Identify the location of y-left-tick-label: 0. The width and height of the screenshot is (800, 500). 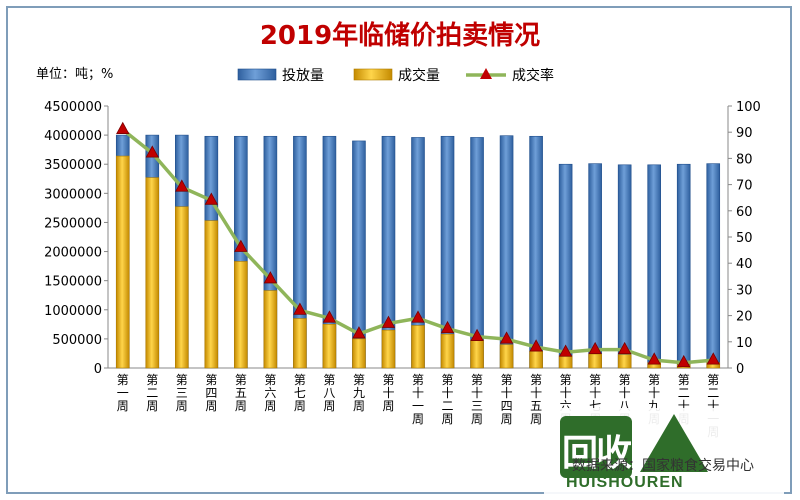
(98, 369).